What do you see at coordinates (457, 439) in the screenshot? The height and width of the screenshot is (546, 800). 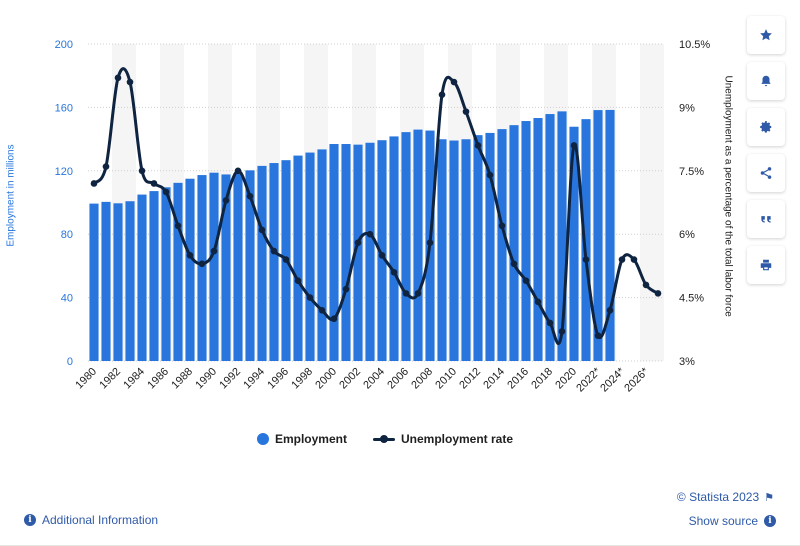 I see `legend-label-unemployment: Unemployment rate` at bounding box center [457, 439].